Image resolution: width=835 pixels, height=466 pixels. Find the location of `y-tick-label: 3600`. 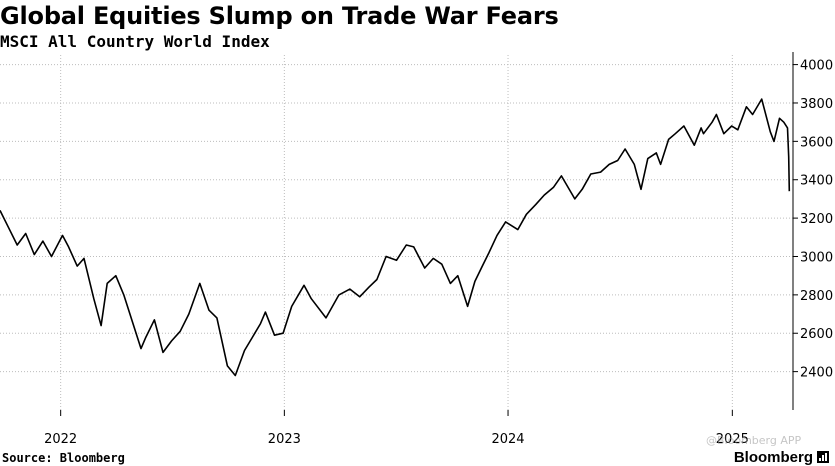

y-tick-label: 3600 is located at coordinates (816, 142).